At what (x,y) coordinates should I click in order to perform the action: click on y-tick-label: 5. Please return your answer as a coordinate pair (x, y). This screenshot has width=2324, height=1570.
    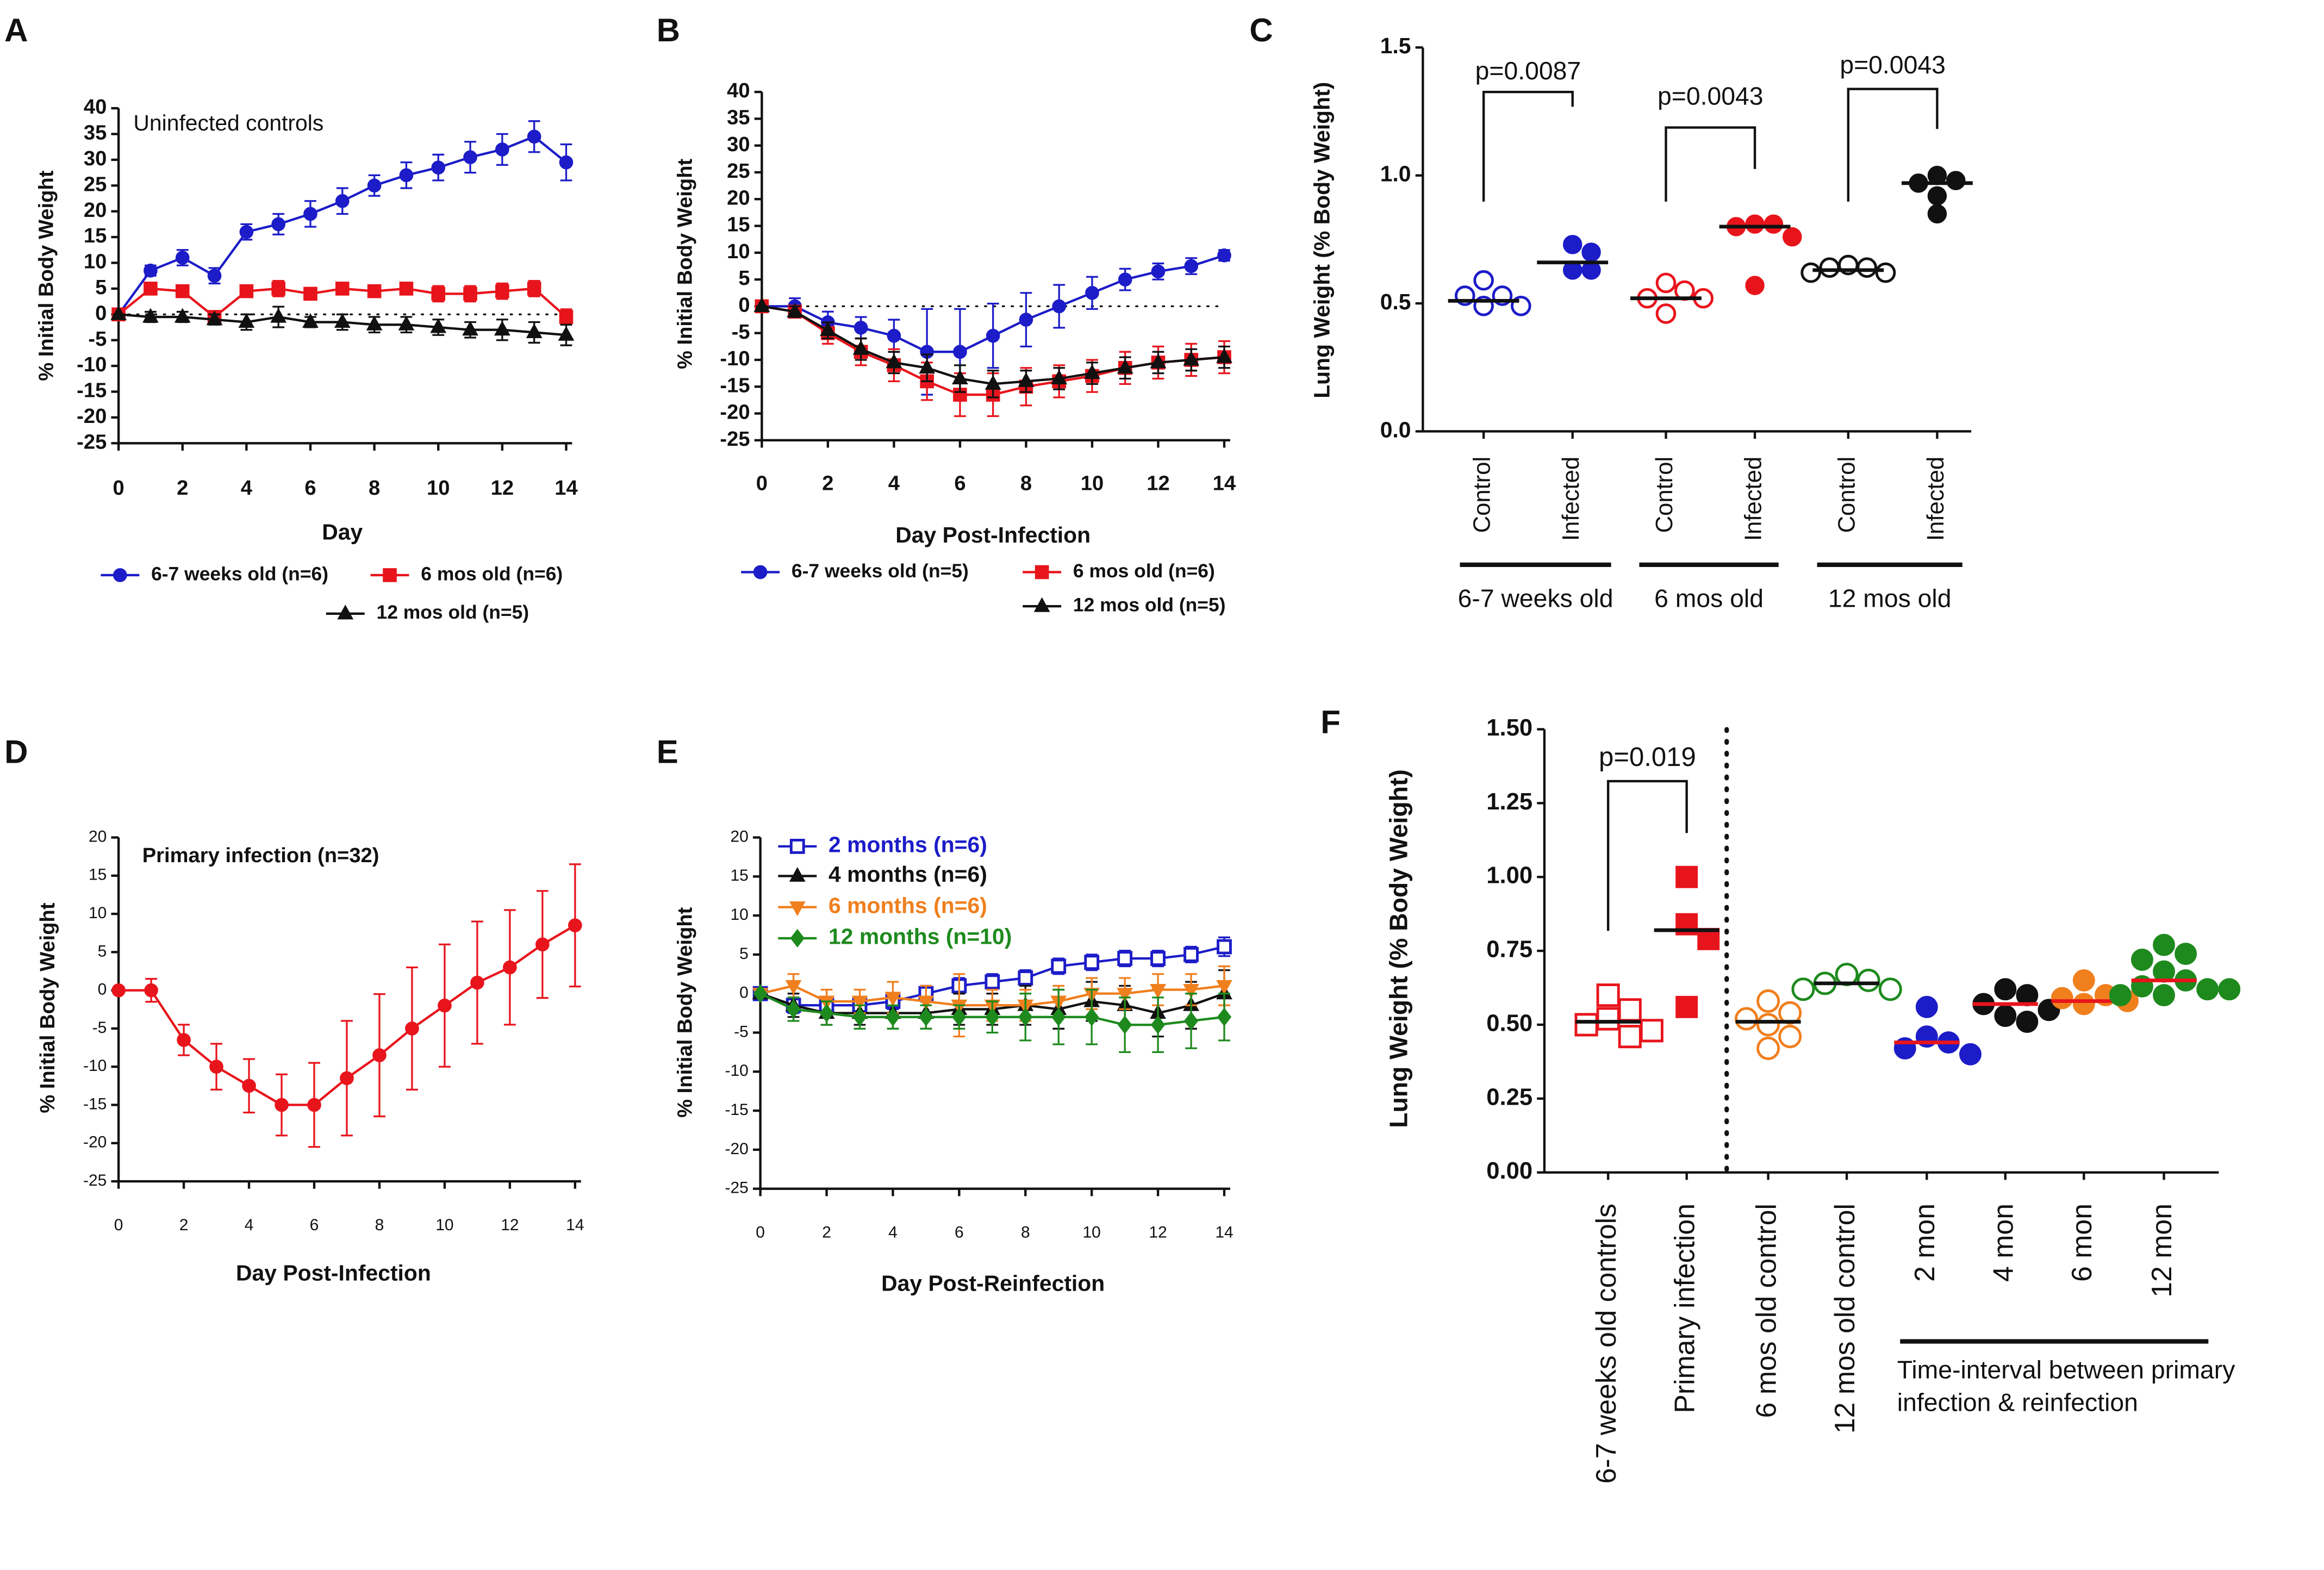
    Looking at the image, I should click on (744, 278).